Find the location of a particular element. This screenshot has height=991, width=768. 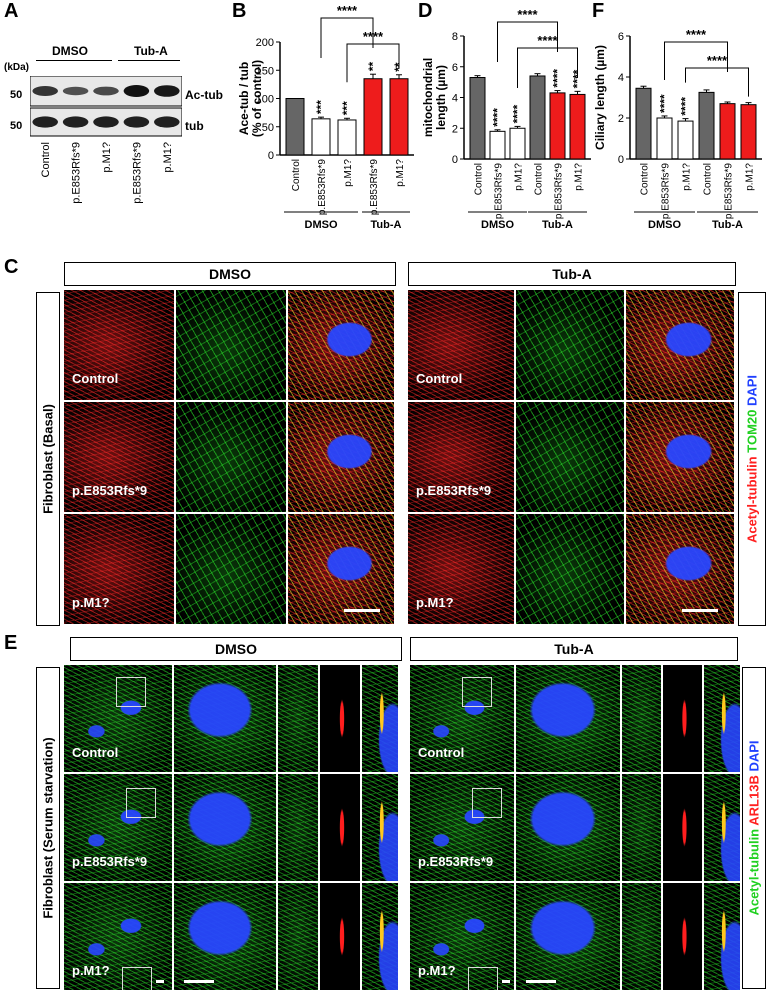

y-axis-label: (% of control) is located at coordinates (257, 98).